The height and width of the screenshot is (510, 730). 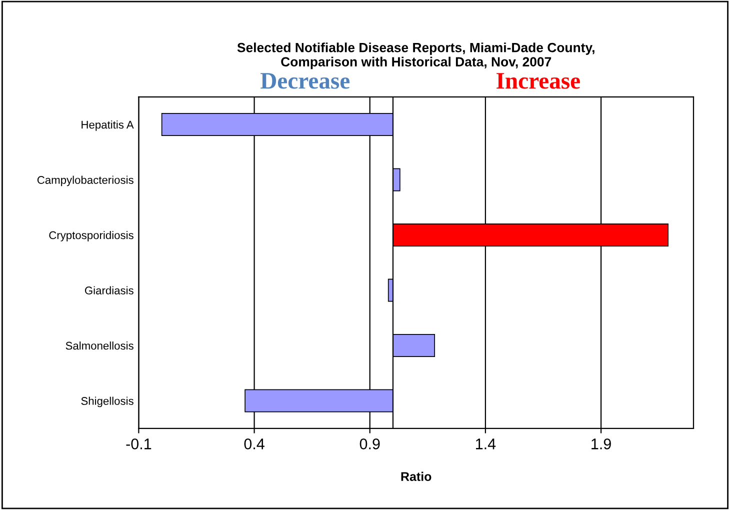 What do you see at coordinates (370, 444) in the screenshot?
I see `x-tick-label: 0.9` at bounding box center [370, 444].